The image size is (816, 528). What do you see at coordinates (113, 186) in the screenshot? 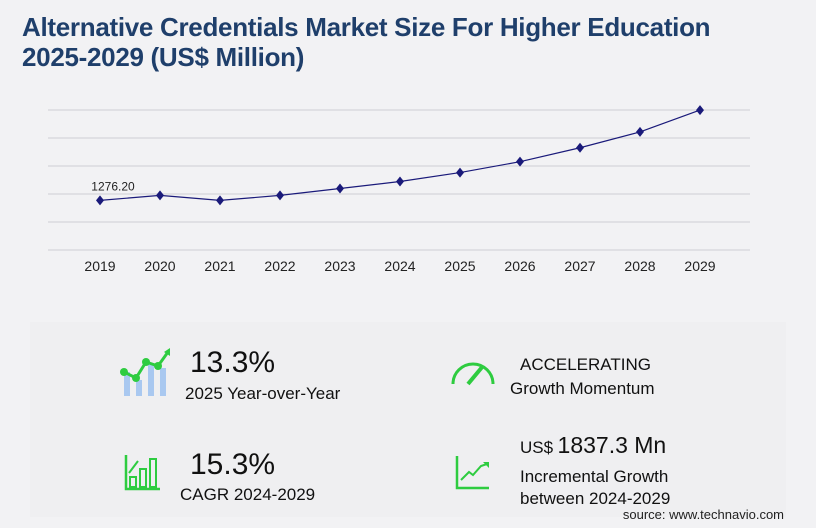
I see `data-label: 1276.20` at bounding box center [113, 186].